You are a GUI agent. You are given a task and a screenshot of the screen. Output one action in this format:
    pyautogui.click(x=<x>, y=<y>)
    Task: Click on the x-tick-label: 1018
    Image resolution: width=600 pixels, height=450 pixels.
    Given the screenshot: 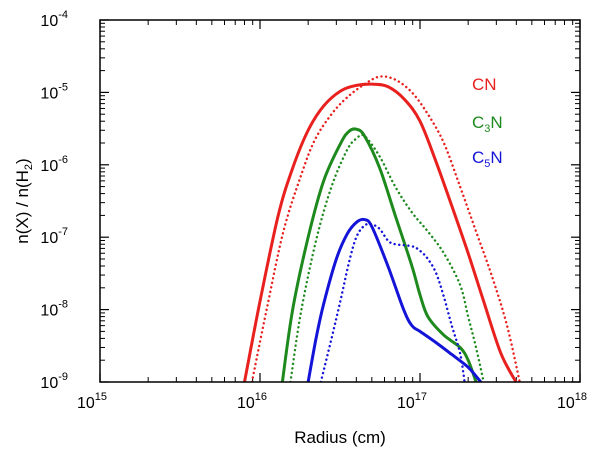 What is the action you would take?
    pyautogui.click(x=572, y=401)
    